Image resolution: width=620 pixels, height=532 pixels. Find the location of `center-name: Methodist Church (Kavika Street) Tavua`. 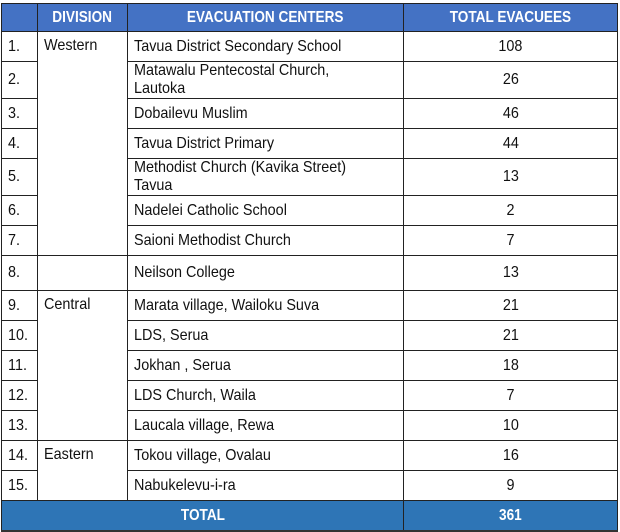

center-name: Methodist Church (Kavika Street) Tavua is located at coordinates (265, 177).